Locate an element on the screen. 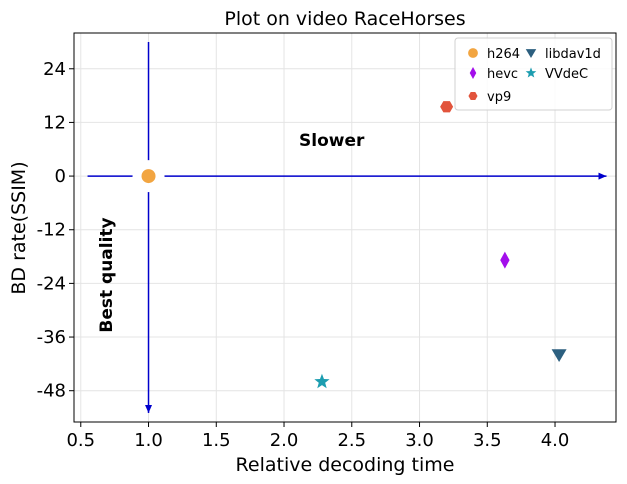 The width and height of the screenshot is (627, 484). y-axis-ticks: 24 12 0 -12 -24 -36 -48 is located at coordinates (55, 230).